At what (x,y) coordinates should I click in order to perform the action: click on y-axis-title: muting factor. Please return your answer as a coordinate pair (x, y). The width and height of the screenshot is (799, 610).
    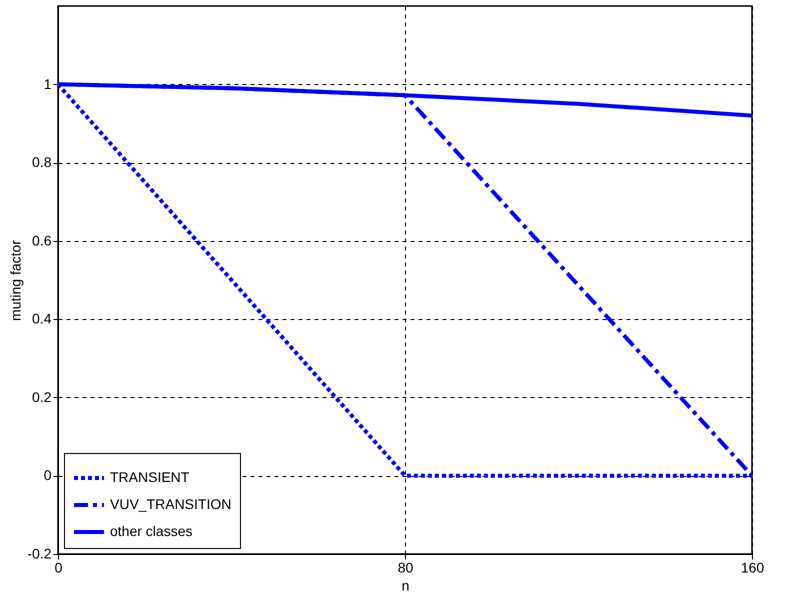
    Looking at the image, I should click on (15, 280).